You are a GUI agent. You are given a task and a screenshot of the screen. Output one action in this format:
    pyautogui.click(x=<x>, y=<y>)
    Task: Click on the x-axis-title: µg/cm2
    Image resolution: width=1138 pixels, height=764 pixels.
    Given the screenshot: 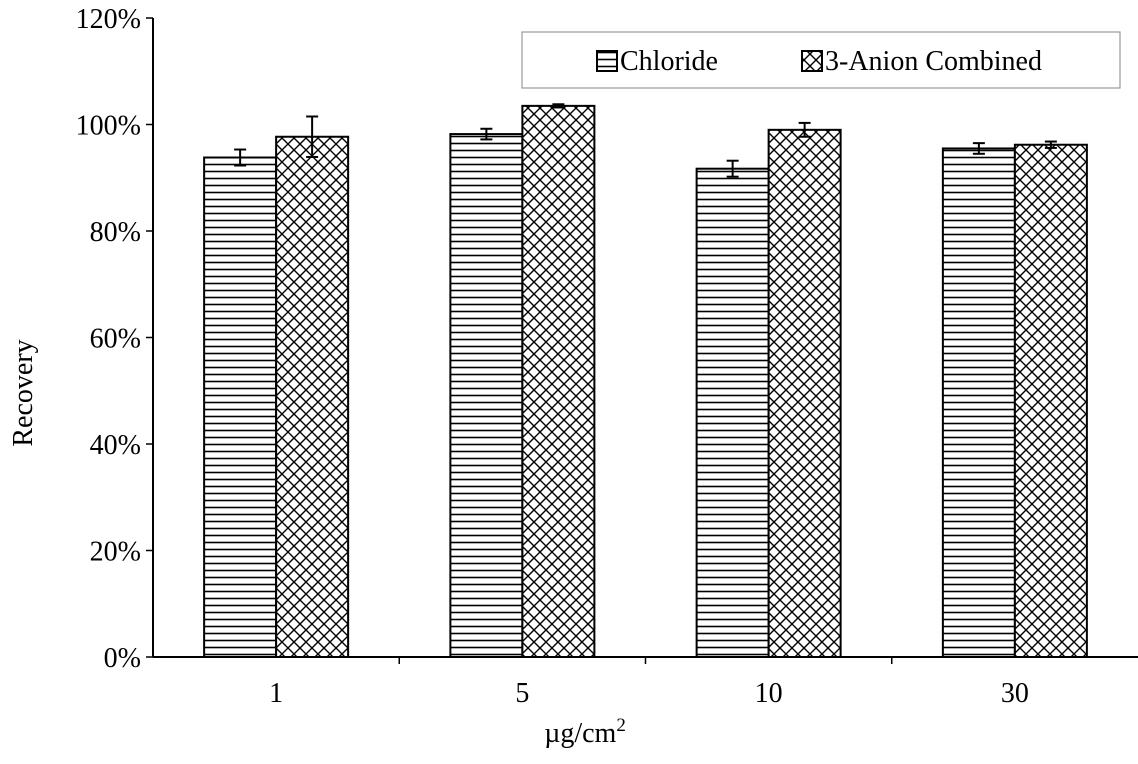 What is the action you would take?
    pyautogui.click(x=585, y=732)
    